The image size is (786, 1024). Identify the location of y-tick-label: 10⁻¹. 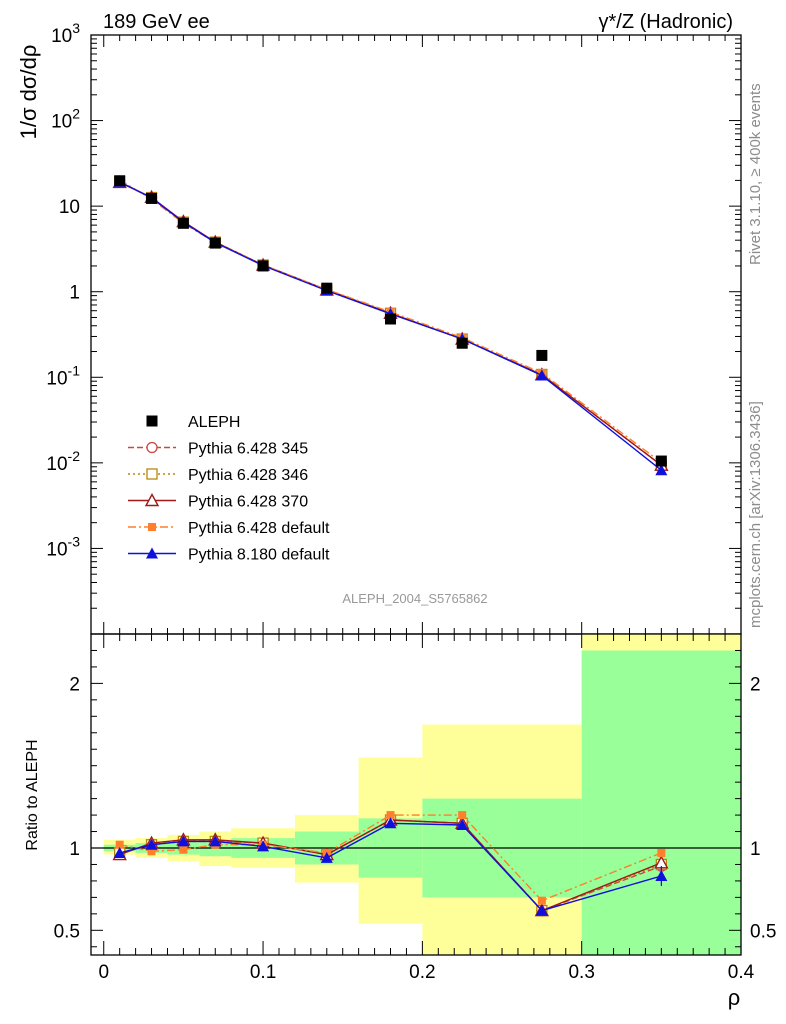
(63, 375).